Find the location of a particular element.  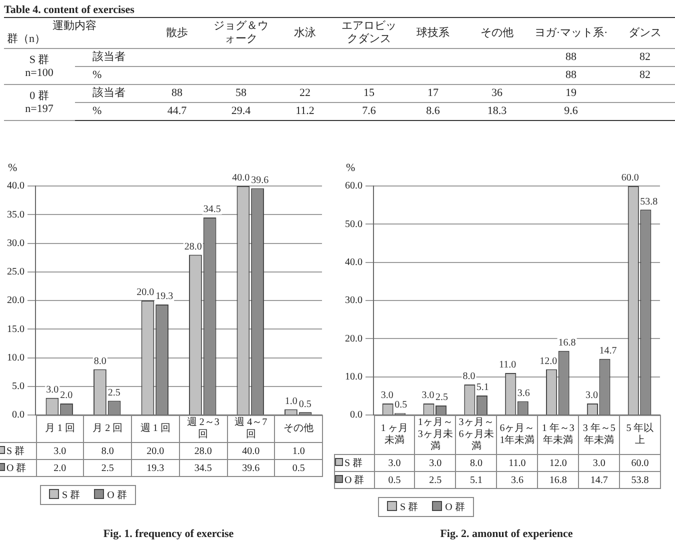

data-label: 40.0 is located at coordinates (251, 451).